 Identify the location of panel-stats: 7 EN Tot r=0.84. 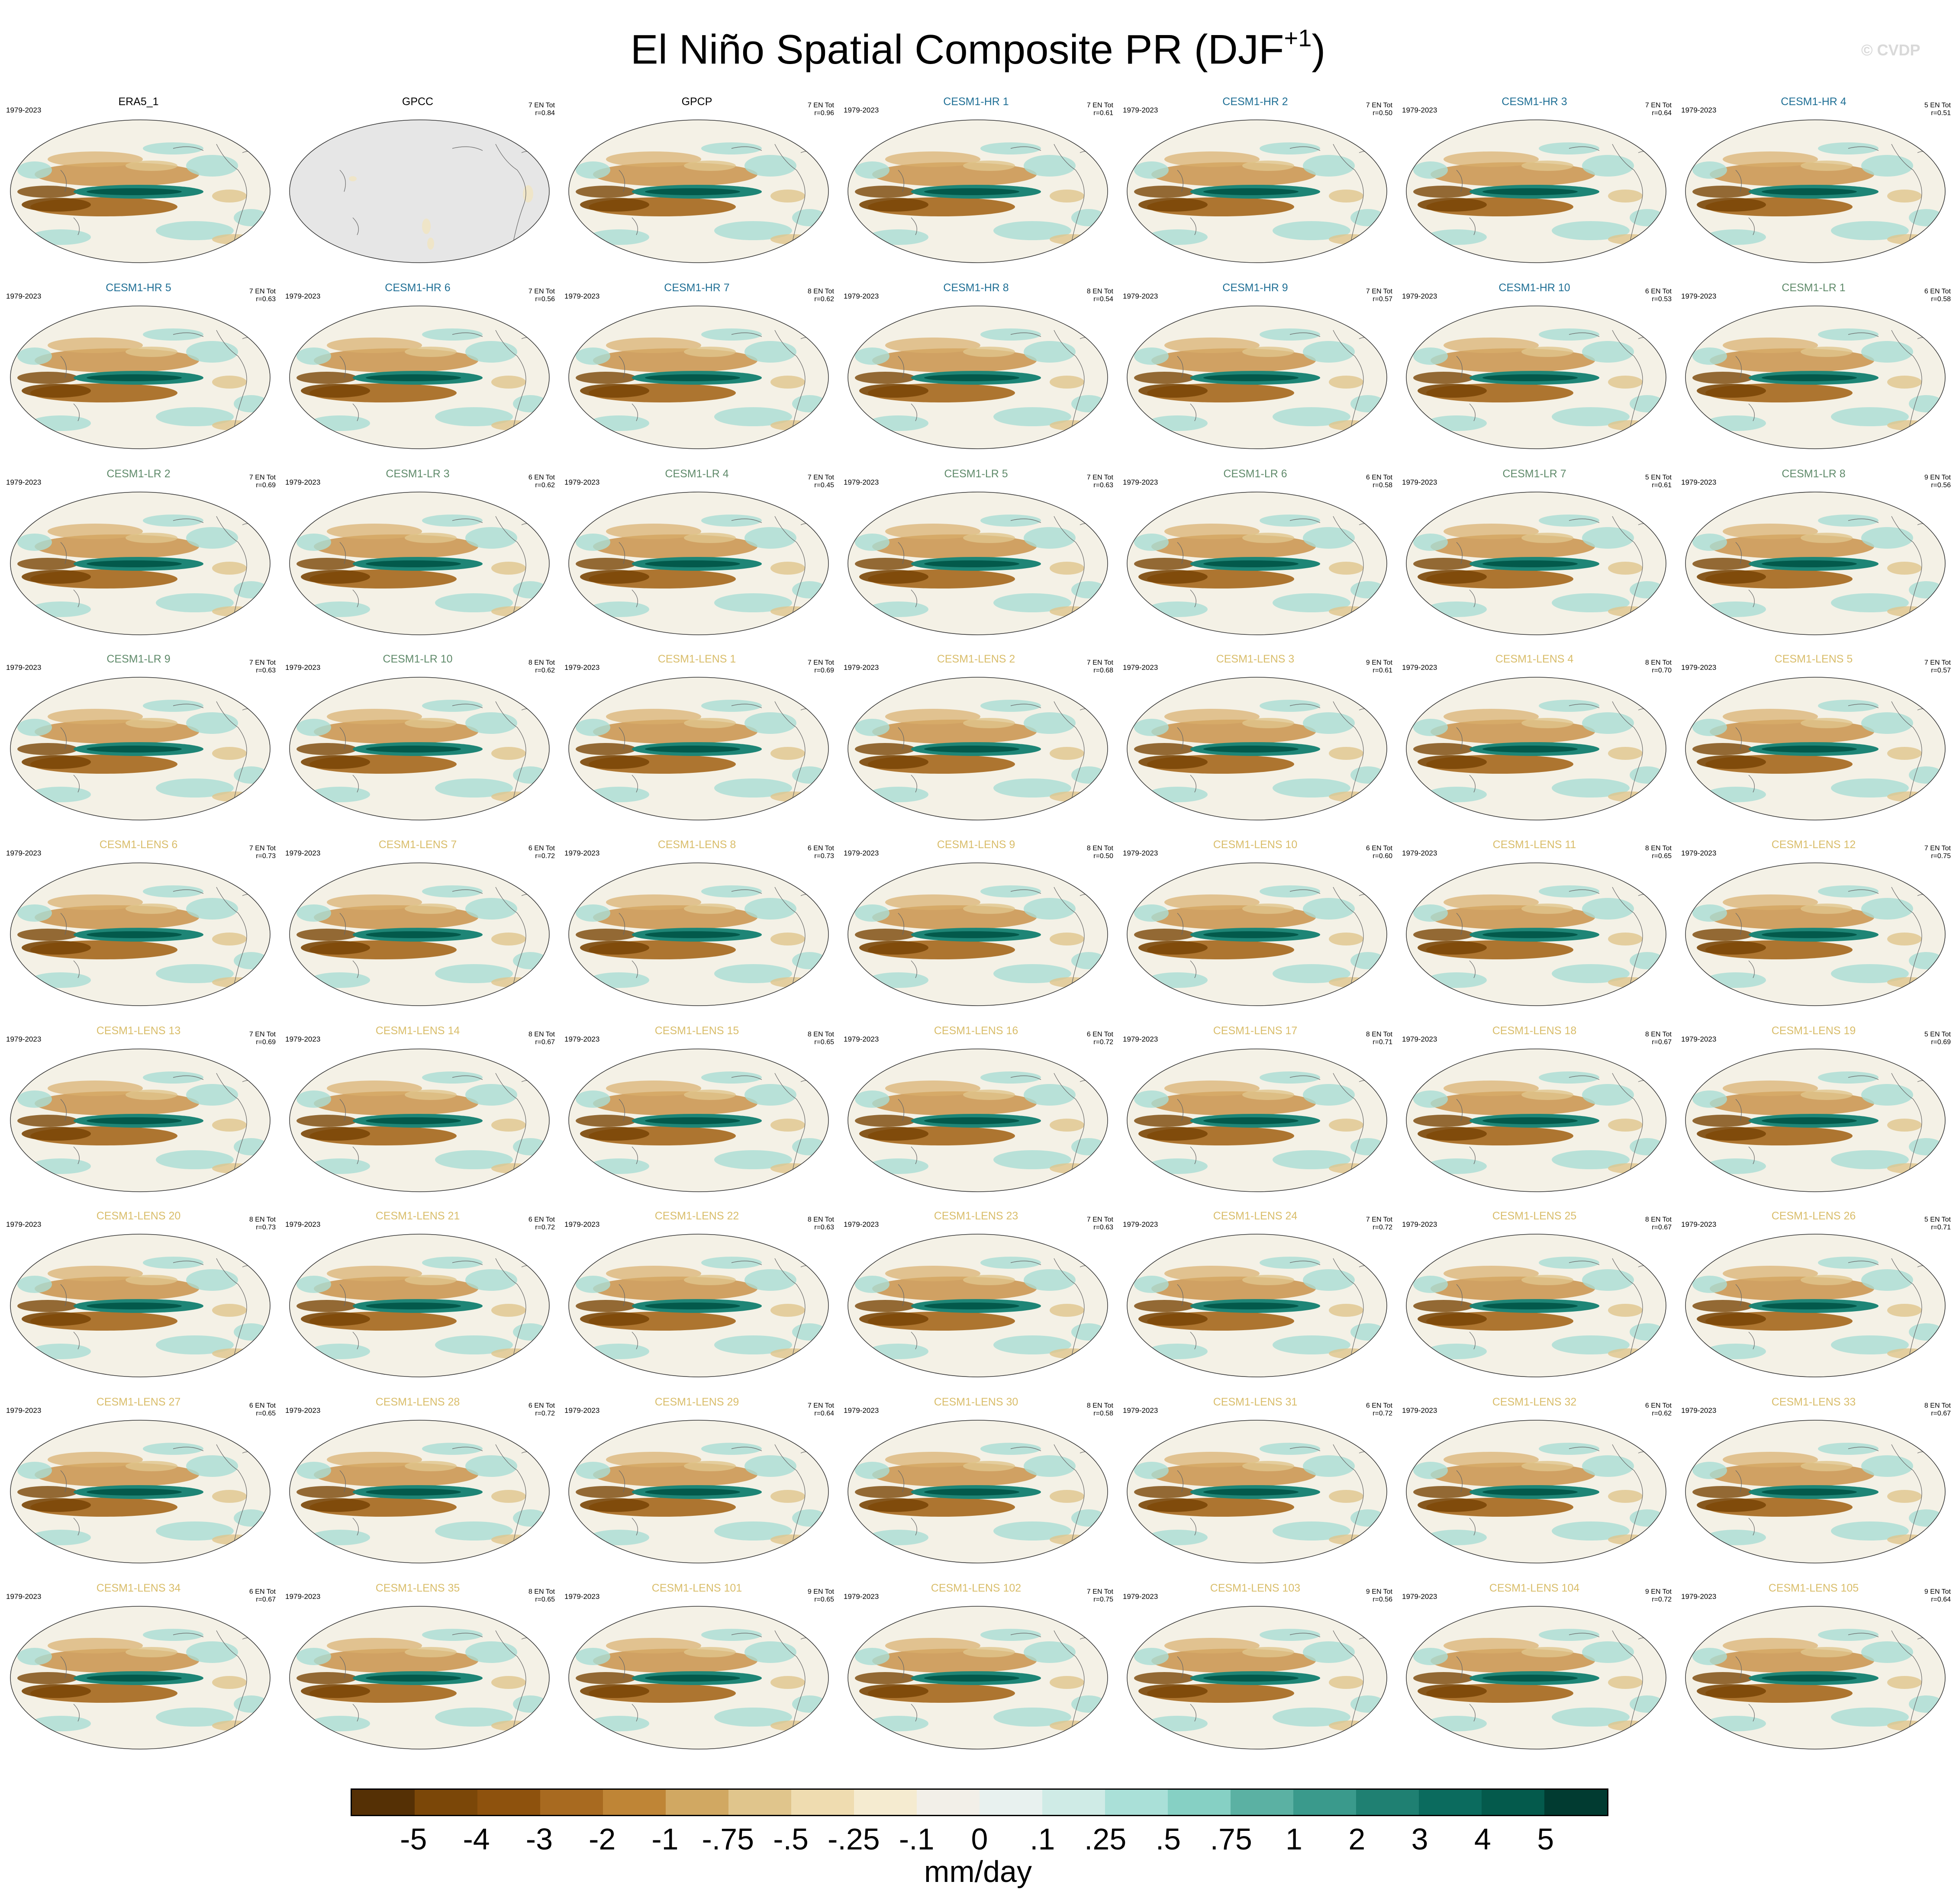
(541, 109).